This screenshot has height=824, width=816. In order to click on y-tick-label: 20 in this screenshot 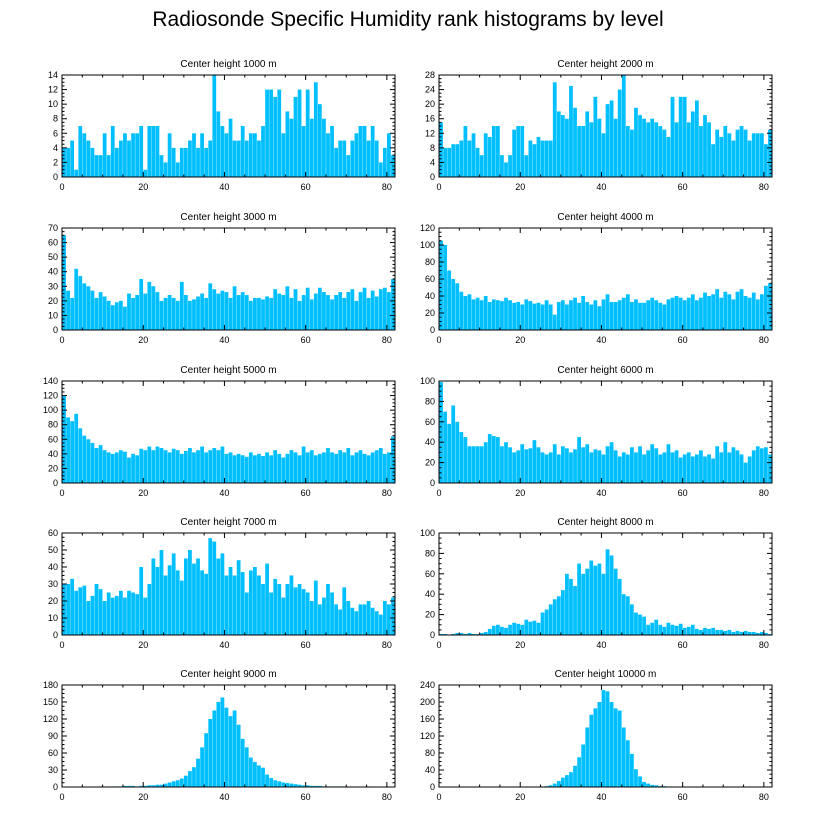, I will do `click(430, 104)`.